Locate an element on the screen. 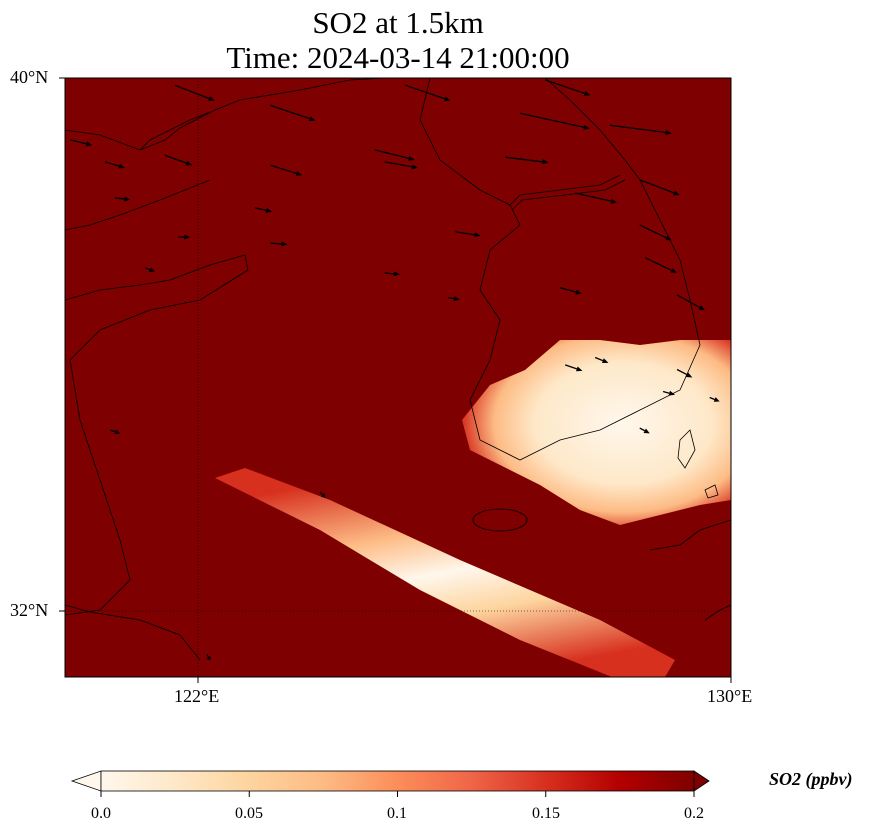 This screenshot has width=875, height=836. plot-title: SO2 at 1.5km is located at coordinates (398, 22).